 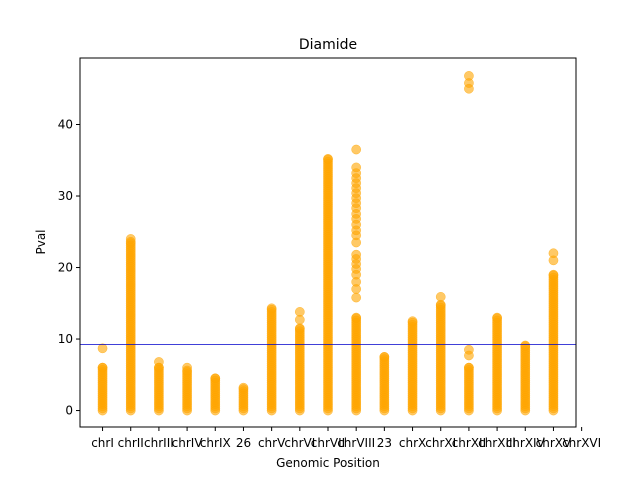 I want to click on x-tick-label: chrXII, so click(x=469, y=443).